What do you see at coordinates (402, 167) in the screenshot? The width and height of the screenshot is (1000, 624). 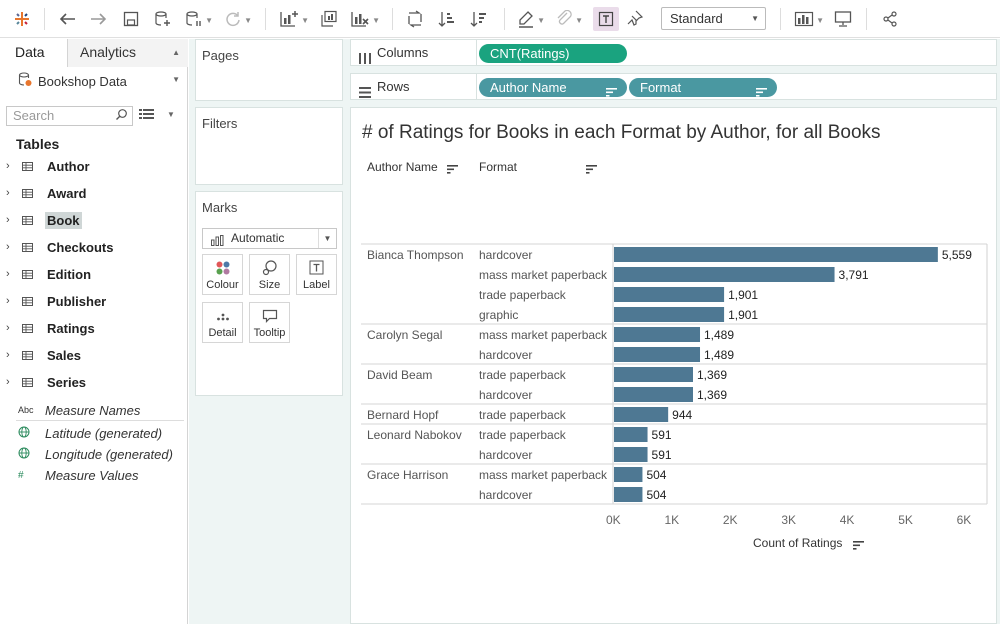 I see `header-author-name: Author Name` at bounding box center [402, 167].